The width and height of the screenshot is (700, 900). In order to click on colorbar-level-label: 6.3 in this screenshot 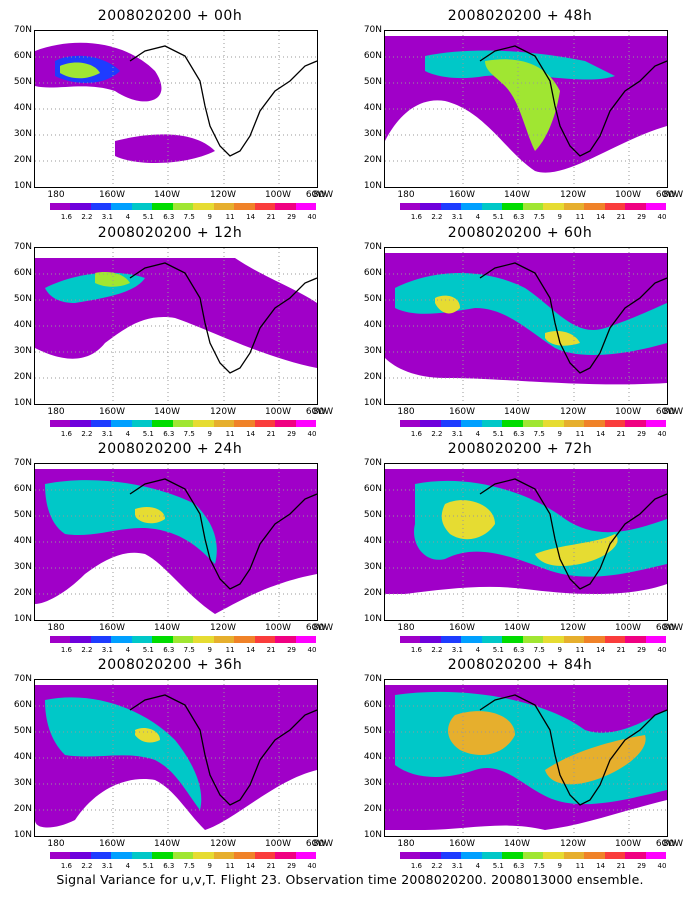, I will do `click(169, 434)`.